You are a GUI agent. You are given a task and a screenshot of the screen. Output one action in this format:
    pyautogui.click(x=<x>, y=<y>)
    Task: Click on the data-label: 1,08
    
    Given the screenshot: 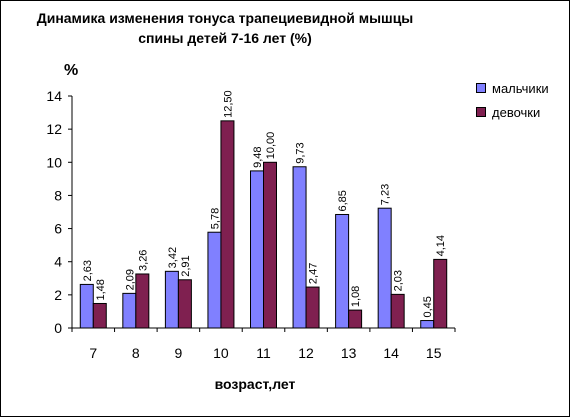 What is the action you would take?
    pyautogui.click(x=356, y=296)
    